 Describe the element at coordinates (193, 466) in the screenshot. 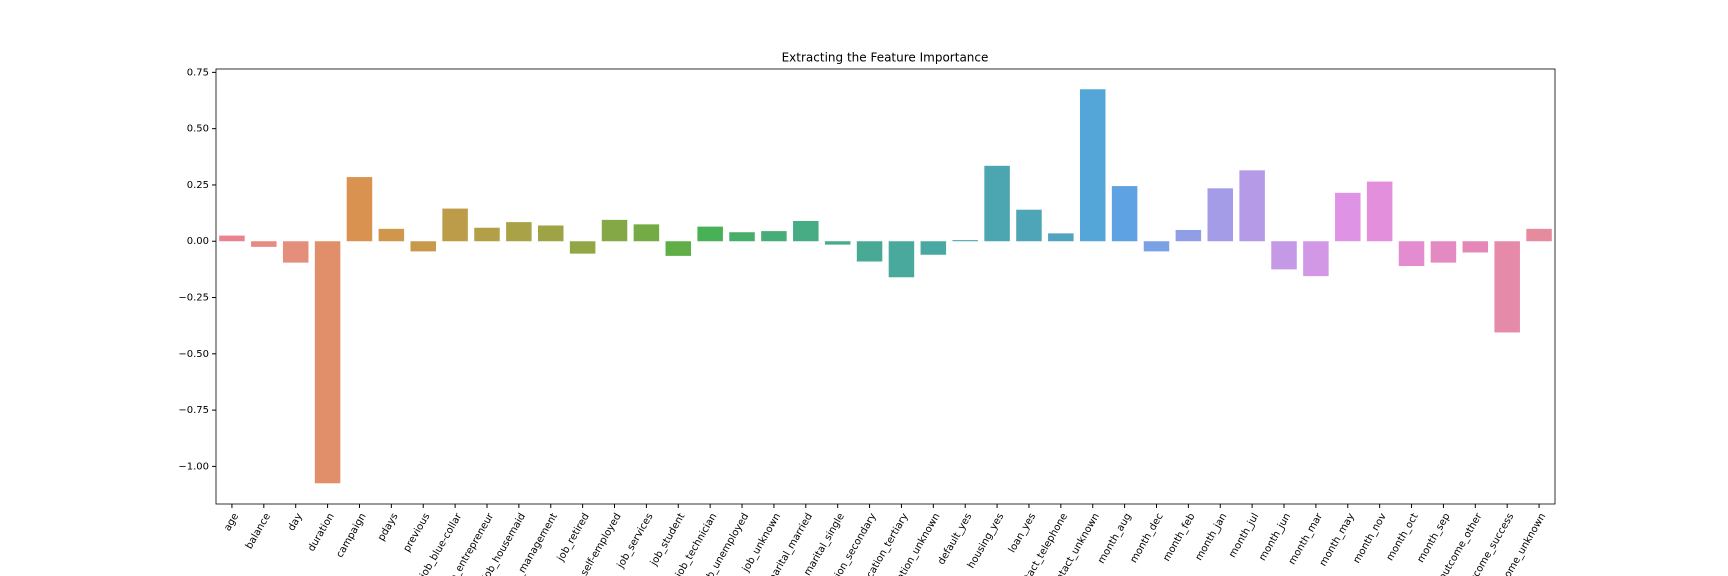

I see `y-tick-label: −1.00` at that location.